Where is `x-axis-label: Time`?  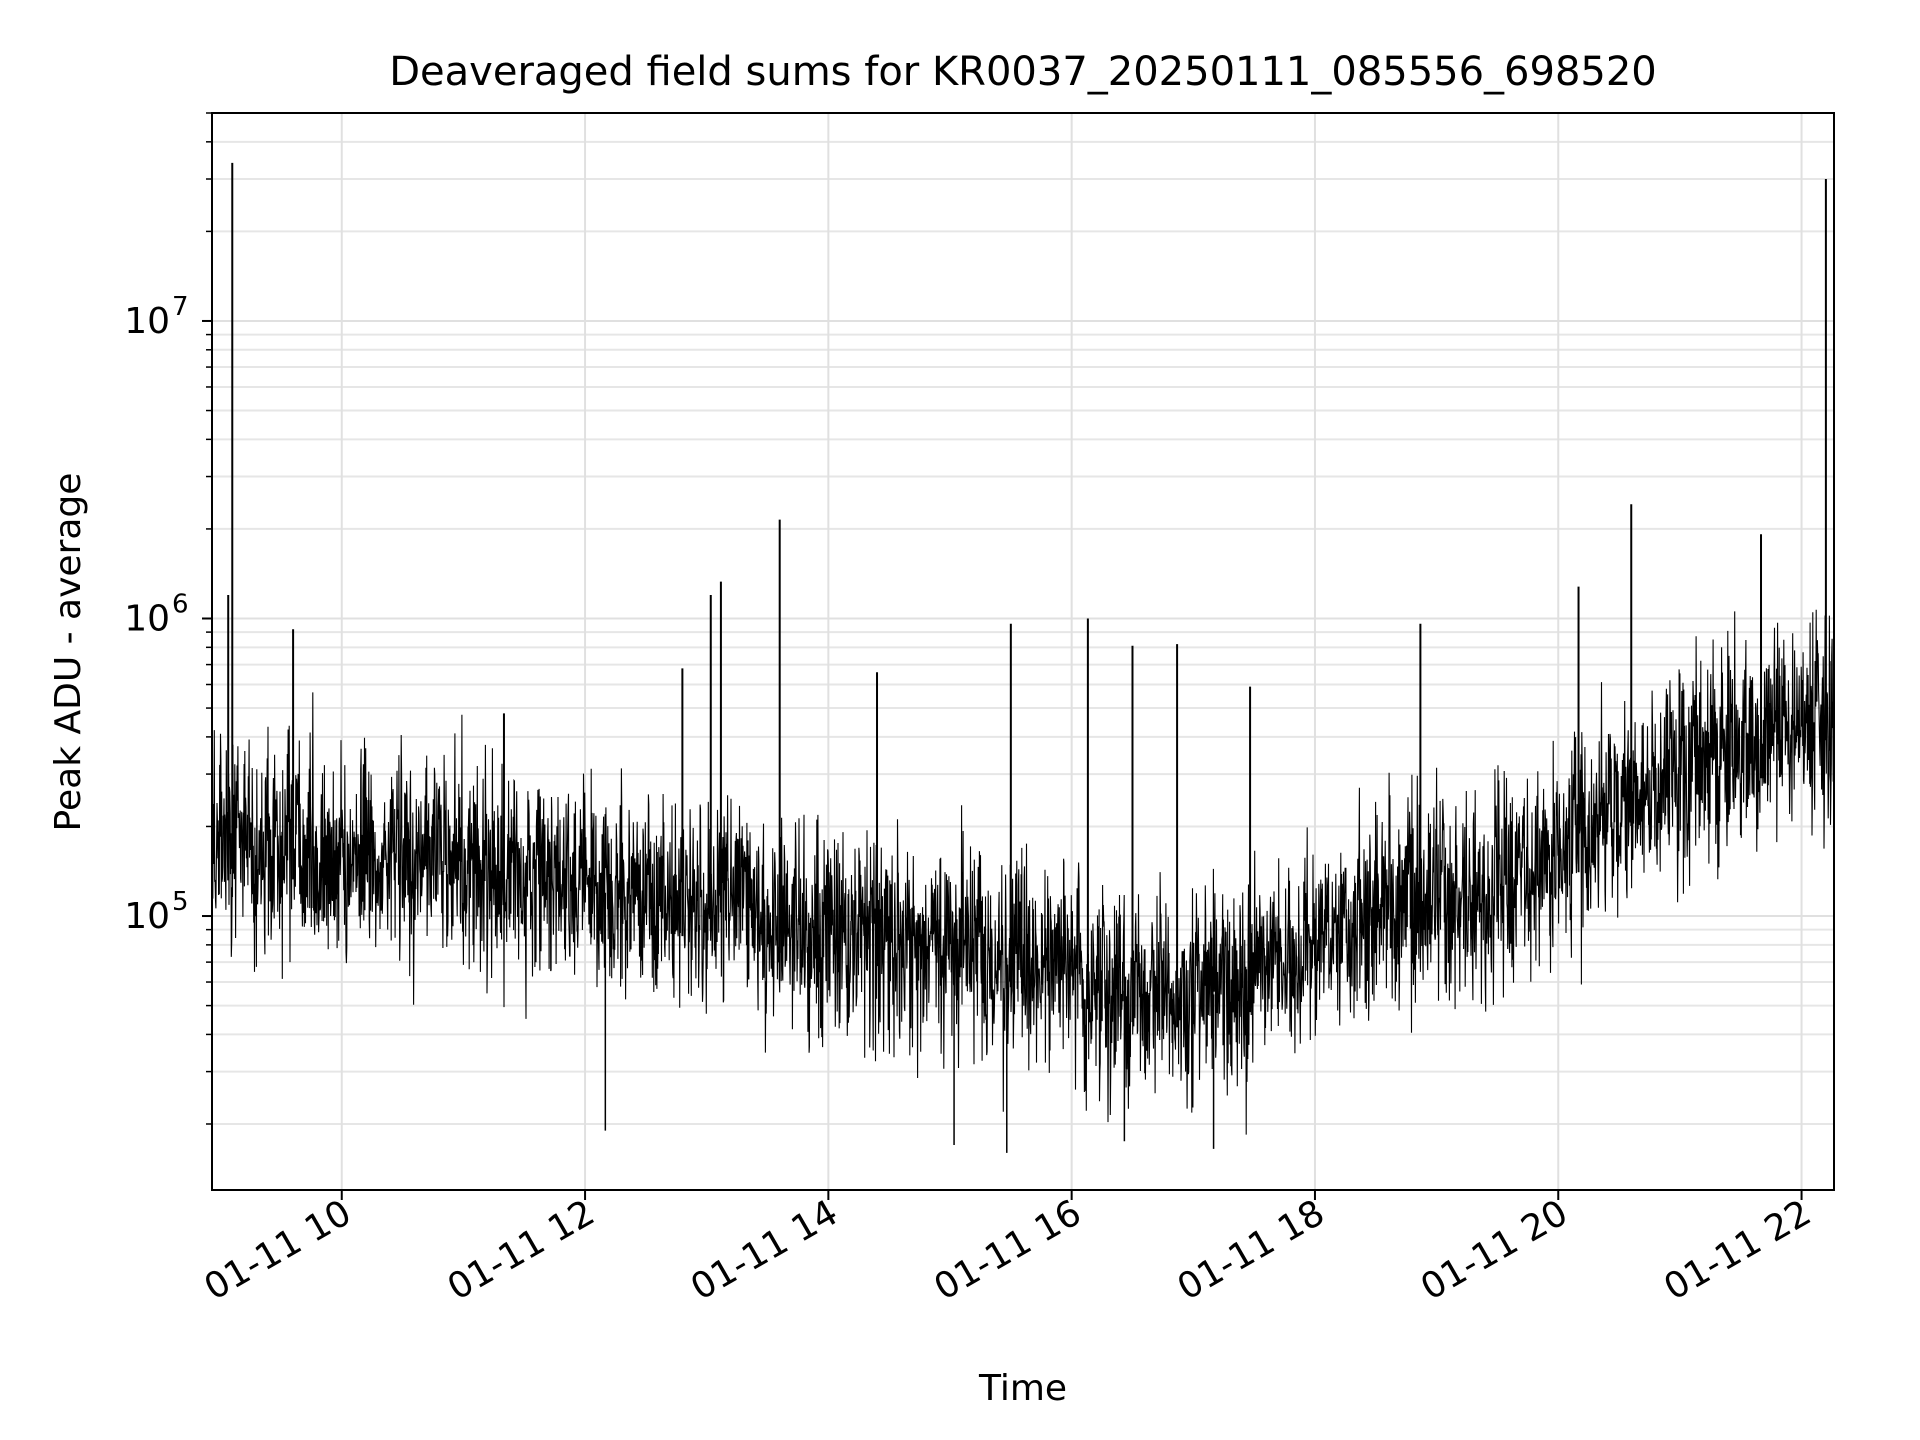 x-axis-label: Time is located at coordinates (1022, 1388).